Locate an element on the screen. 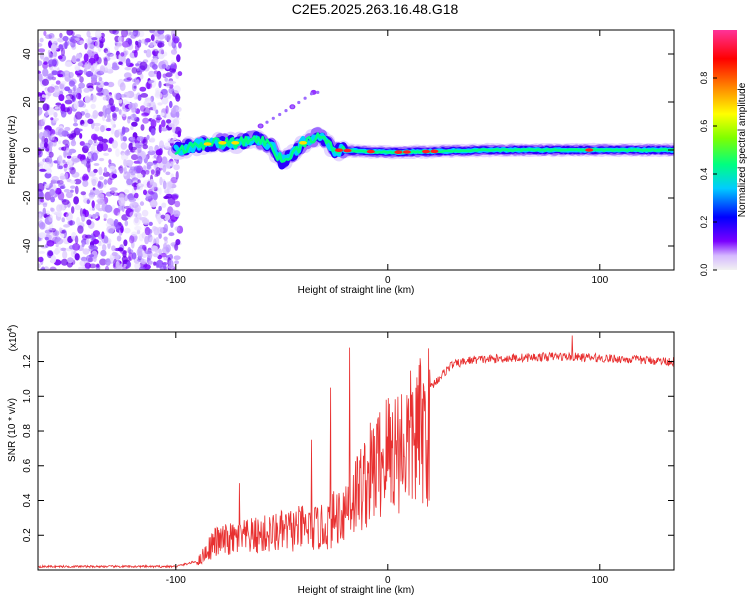 This screenshot has width=750, height=600. signal-hotspot is located at coordinates (589, 150).